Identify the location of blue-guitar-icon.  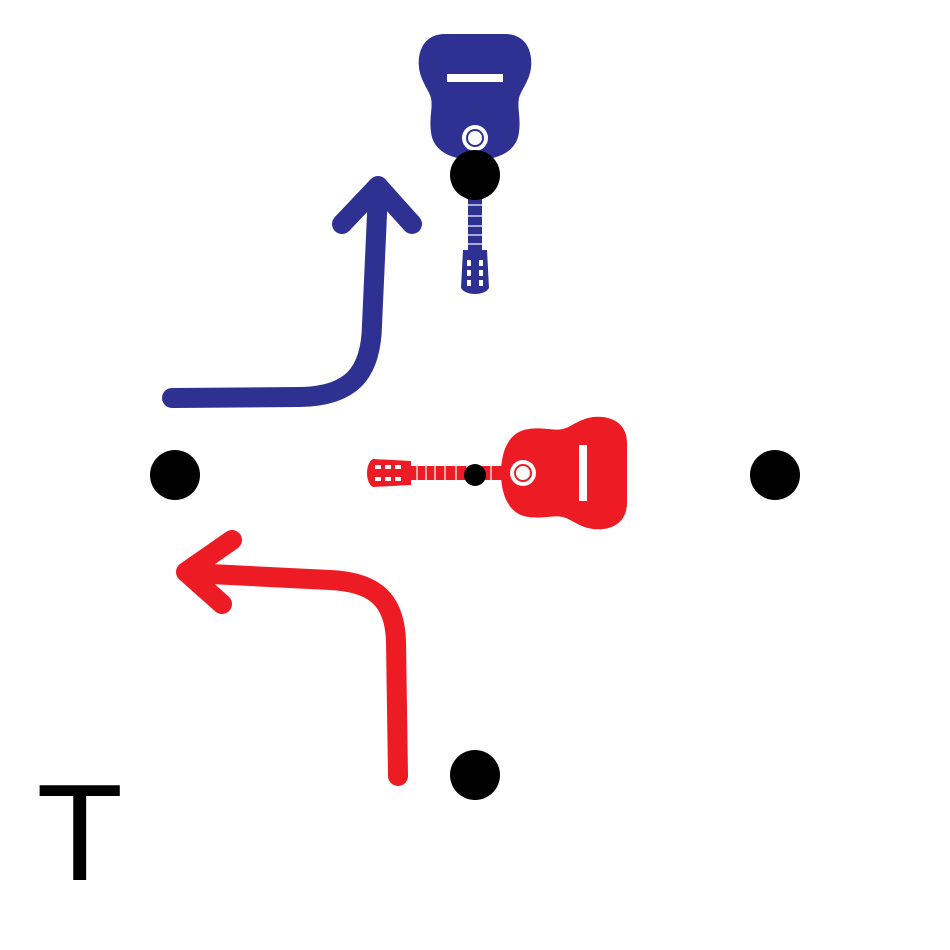
(475, 164).